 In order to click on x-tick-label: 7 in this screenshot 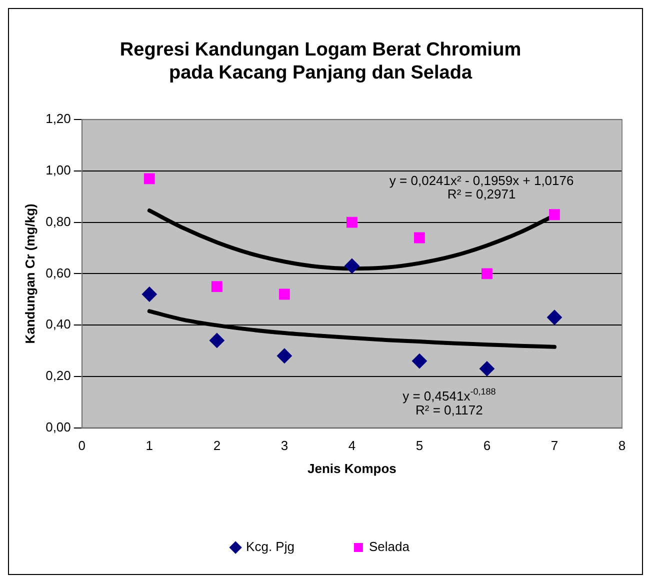, I will do `click(554, 446)`.